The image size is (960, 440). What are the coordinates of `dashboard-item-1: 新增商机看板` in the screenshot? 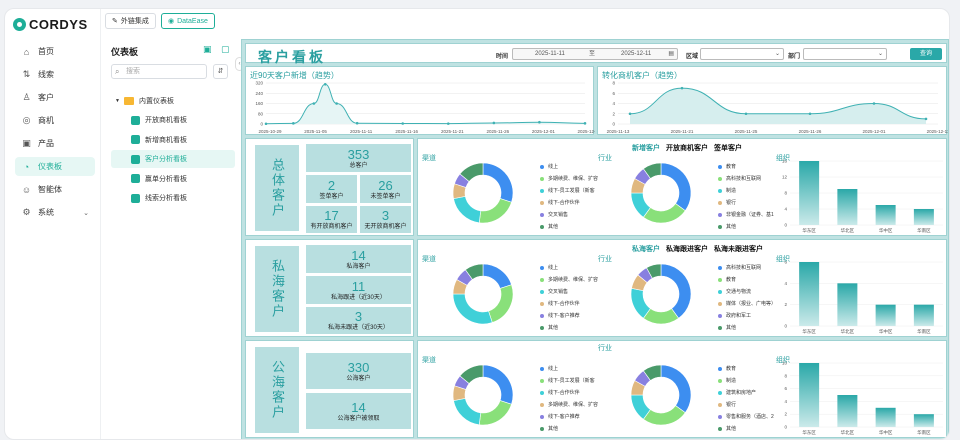 It's located at (173, 140).